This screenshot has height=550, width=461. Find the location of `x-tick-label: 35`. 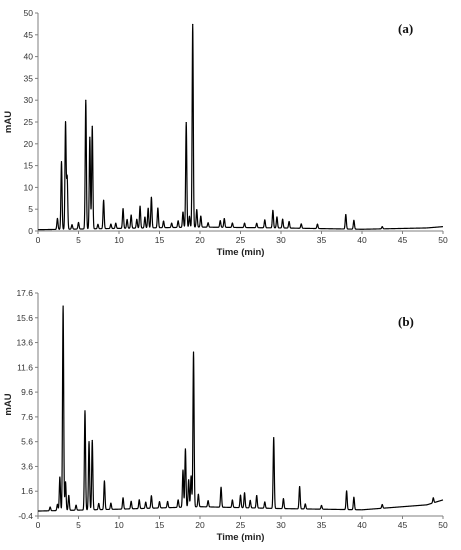

x-tick-label: 35 is located at coordinates (322, 240).